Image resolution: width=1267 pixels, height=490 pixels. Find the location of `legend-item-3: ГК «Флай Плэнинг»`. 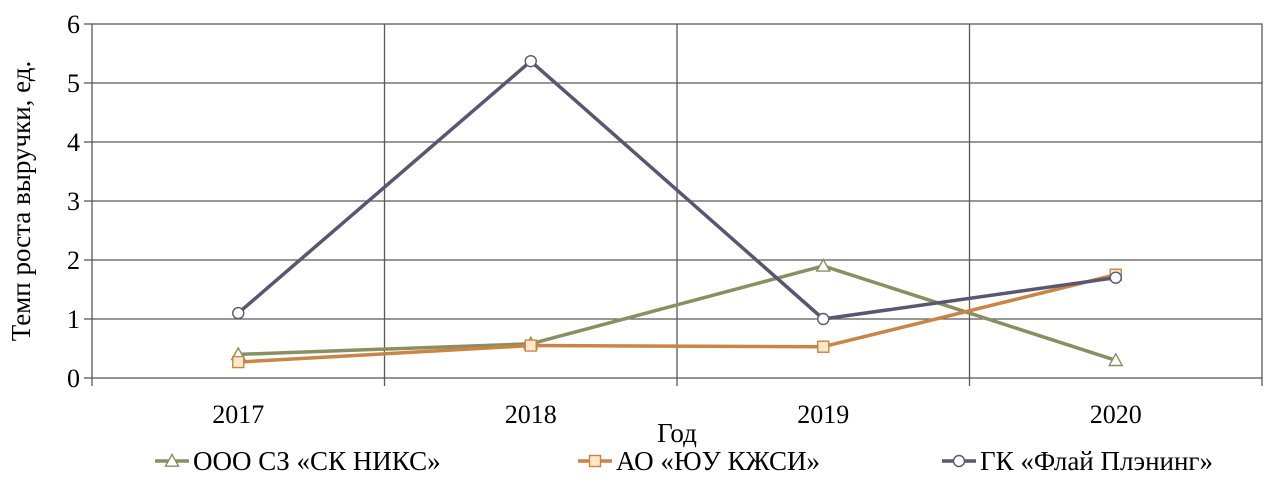

legend-item-3: ГК «Флай Плэнинг» is located at coordinates (1077, 461).